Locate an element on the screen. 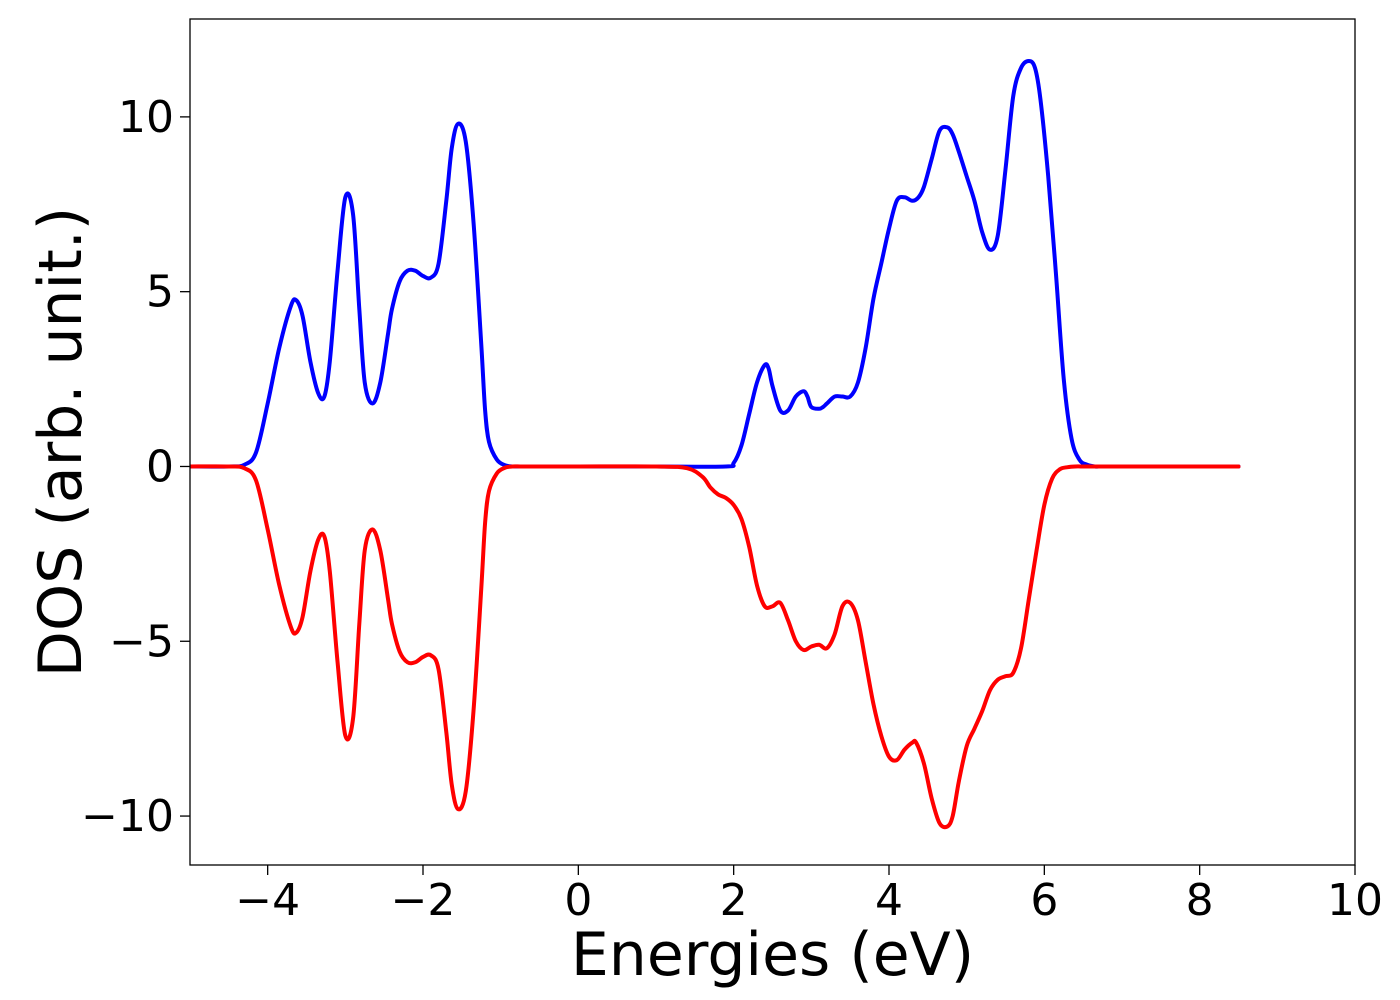  x-axis: −4 −2 0 2 4 6 8 10 is located at coordinates (809, 895).